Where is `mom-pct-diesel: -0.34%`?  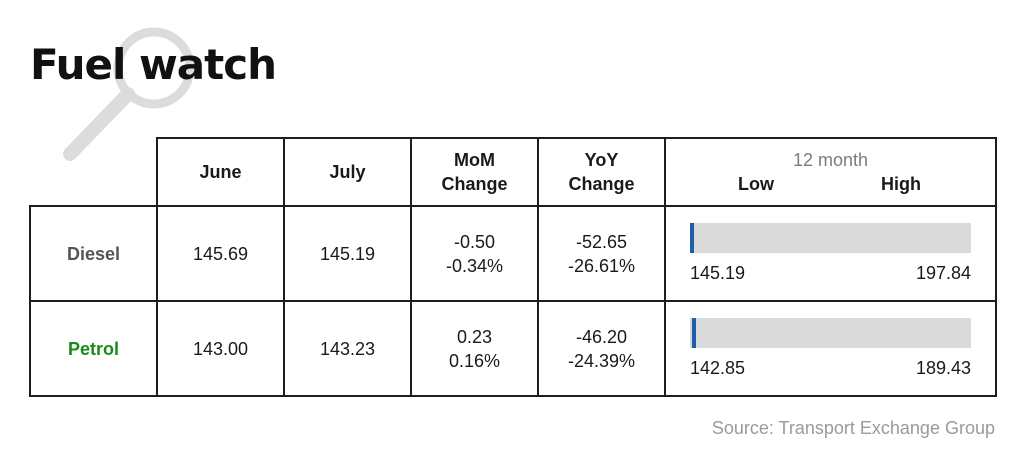
mom-pct-diesel: -0.34% is located at coordinates (474, 265).